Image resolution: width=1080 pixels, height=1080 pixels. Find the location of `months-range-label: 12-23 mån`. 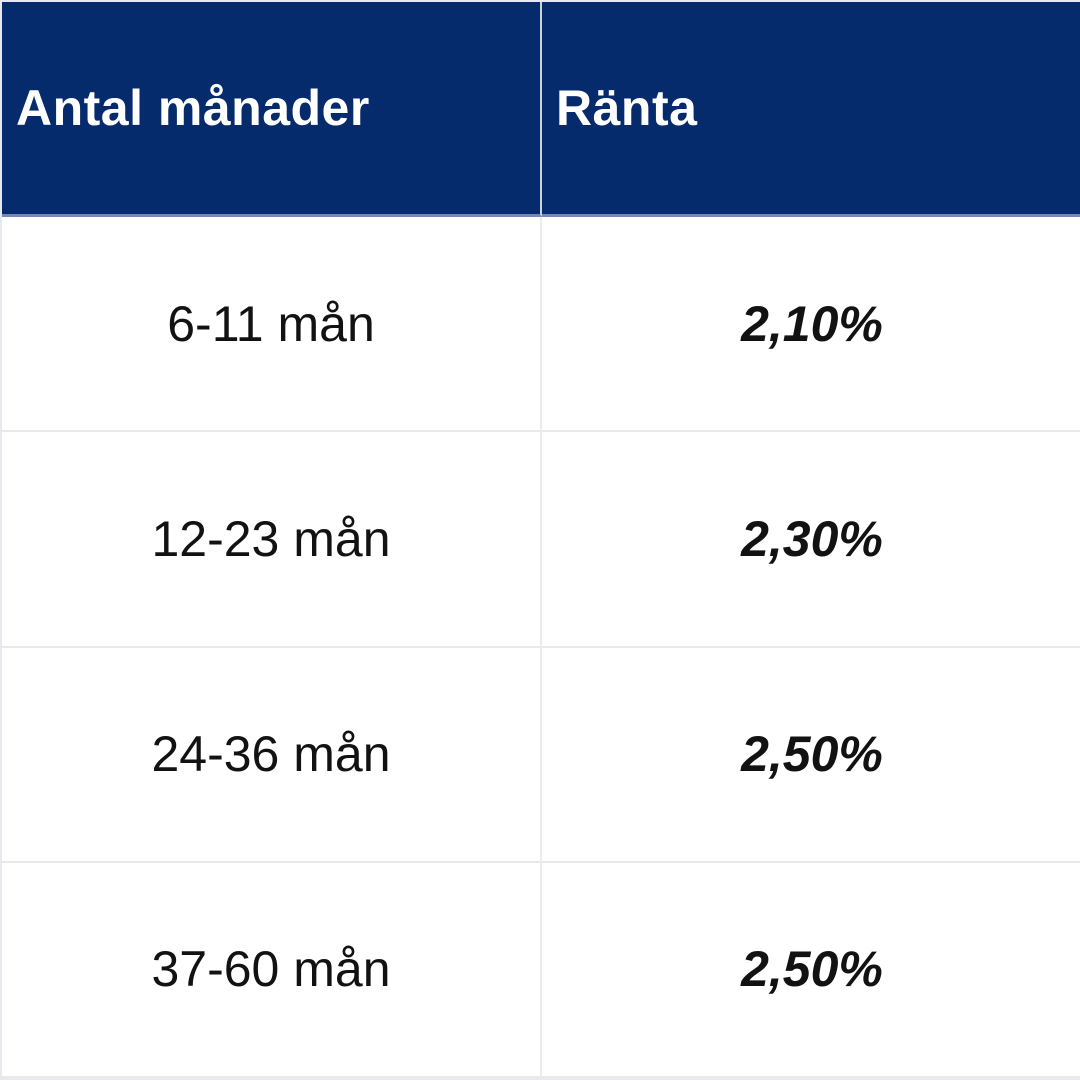

months-range-label: 12-23 mån is located at coordinates (271, 538).